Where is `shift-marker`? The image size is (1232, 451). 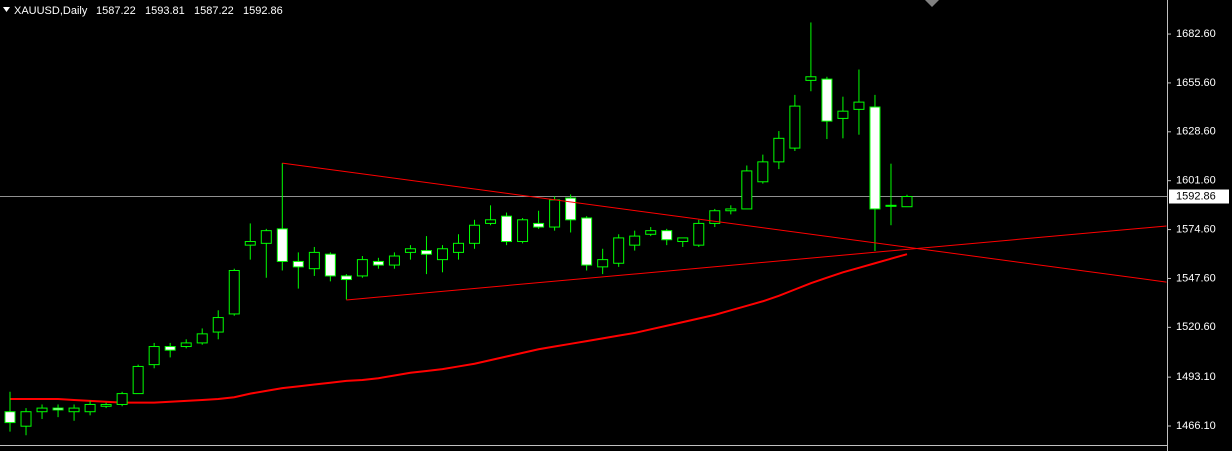
shift-marker is located at coordinates (932, 3).